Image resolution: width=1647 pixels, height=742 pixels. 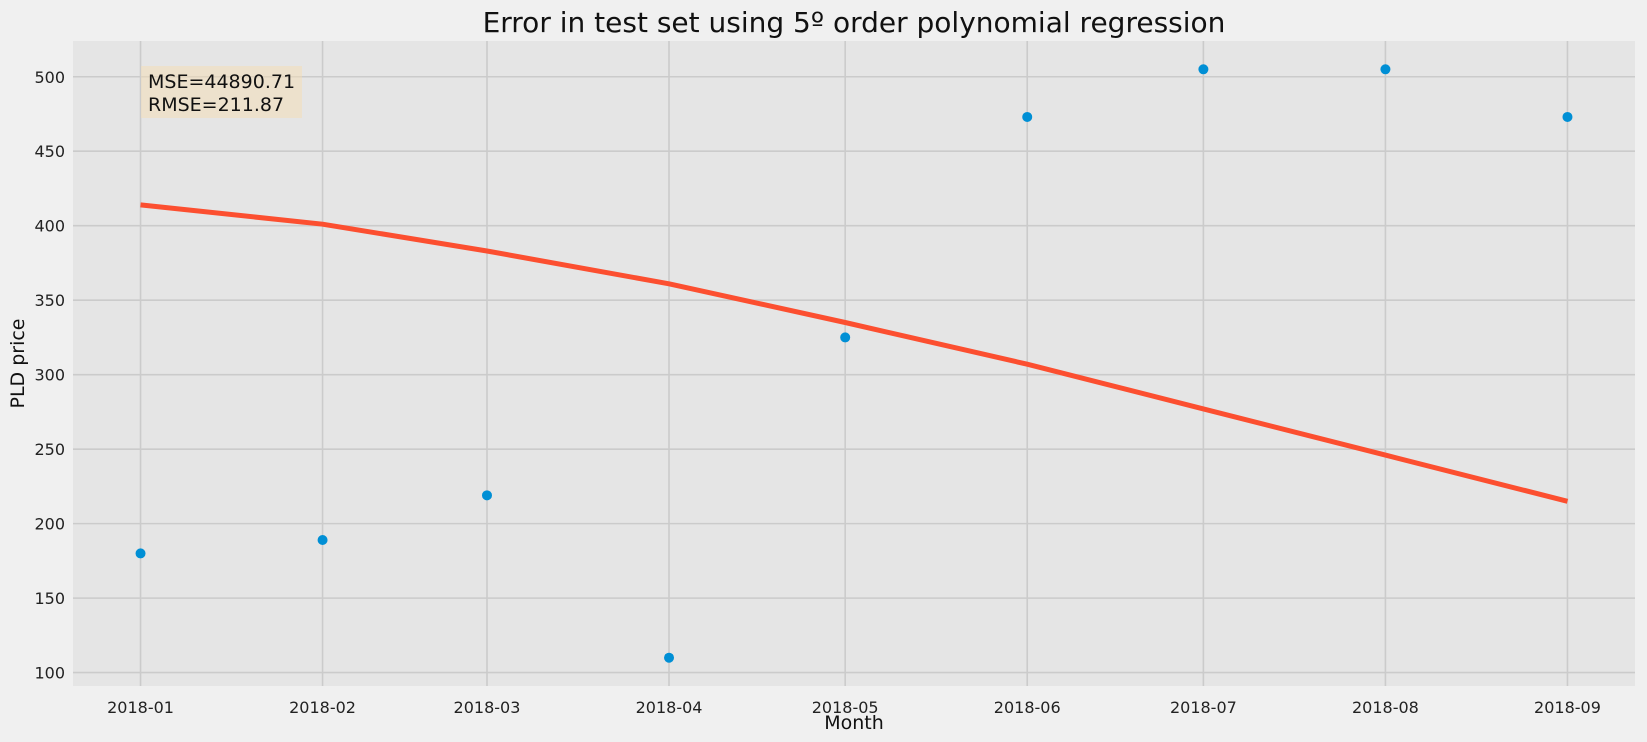 What do you see at coordinates (1385, 707) in the screenshot?
I see `x-tick-label: 2018-08` at bounding box center [1385, 707].